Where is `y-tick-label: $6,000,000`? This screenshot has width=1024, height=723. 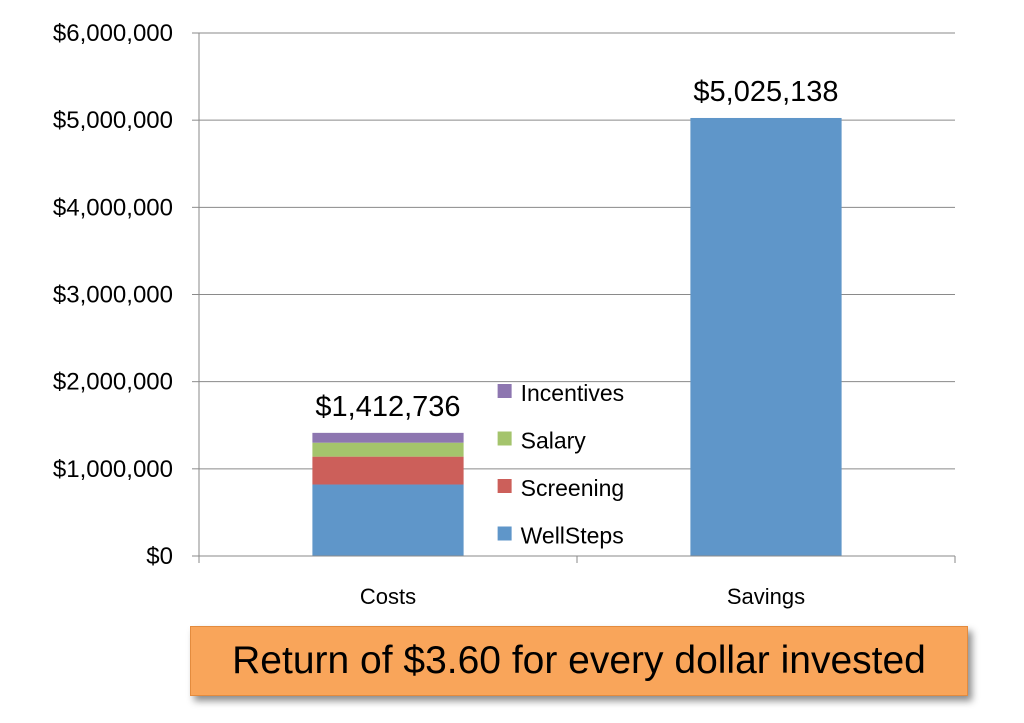
y-tick-label: $6,000,000 is located at coordinates (113, 33).